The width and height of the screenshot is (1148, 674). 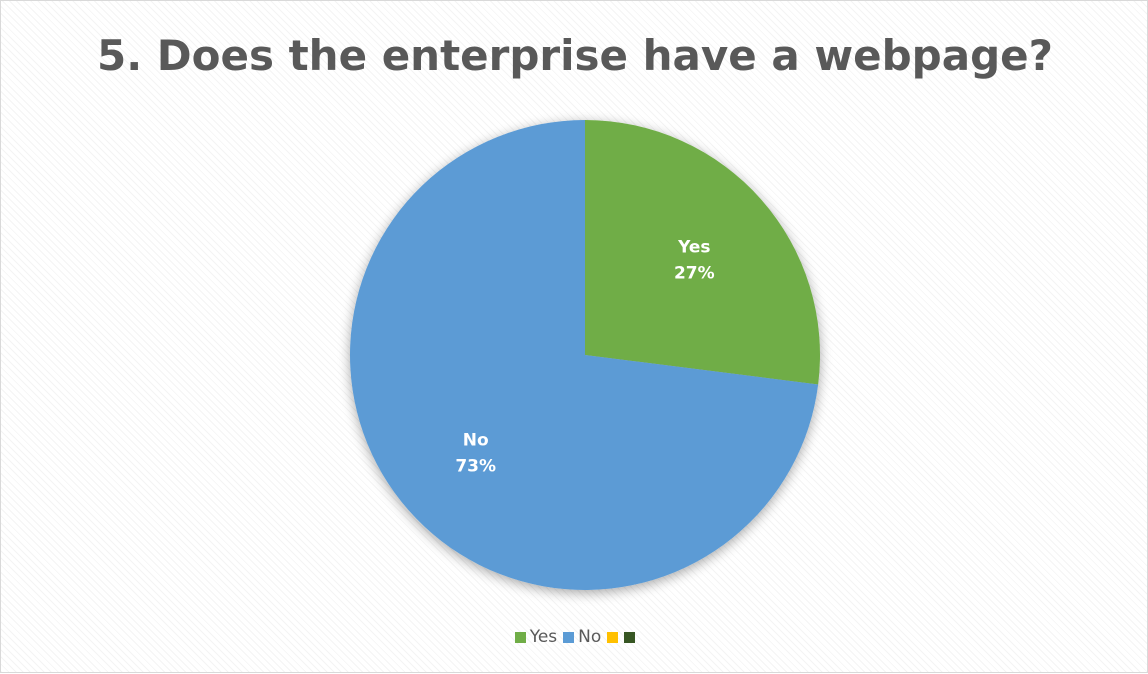 I want to click on legend-label: Yes, so click(x=543, y=637).